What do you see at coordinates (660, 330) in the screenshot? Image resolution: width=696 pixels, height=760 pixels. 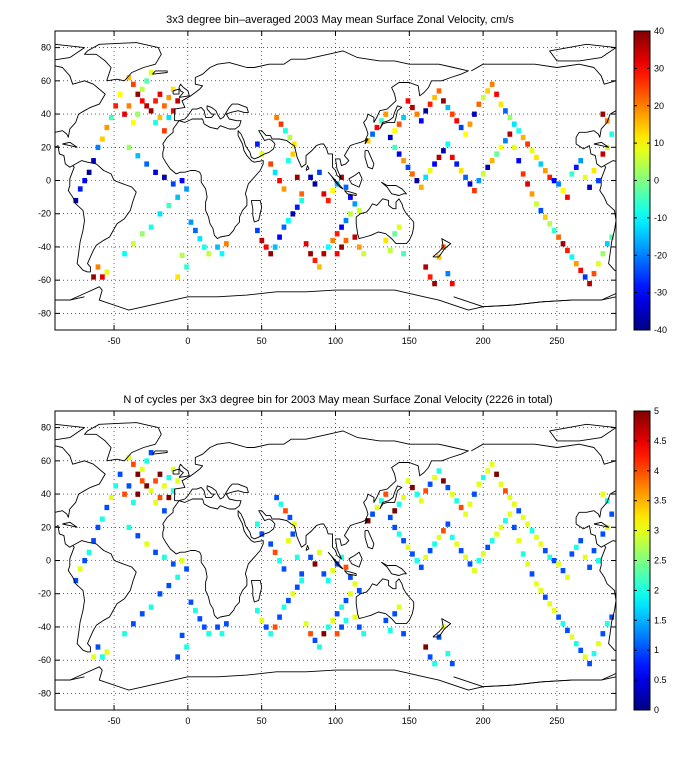 I see `colorbar-tick-label: -40` at bounding box center [660, 330].